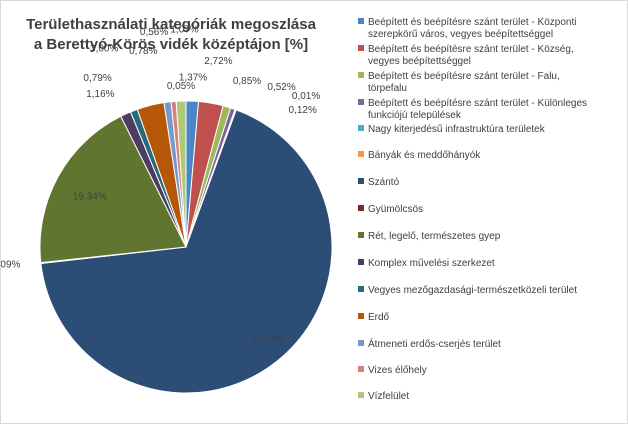 This screenshot has height=424, width=628. Describe the element at coordinates (171, 24) in the screenshot. I see `chart-title-line-1: Területhasználati kategóriák megoszlása` at that location.